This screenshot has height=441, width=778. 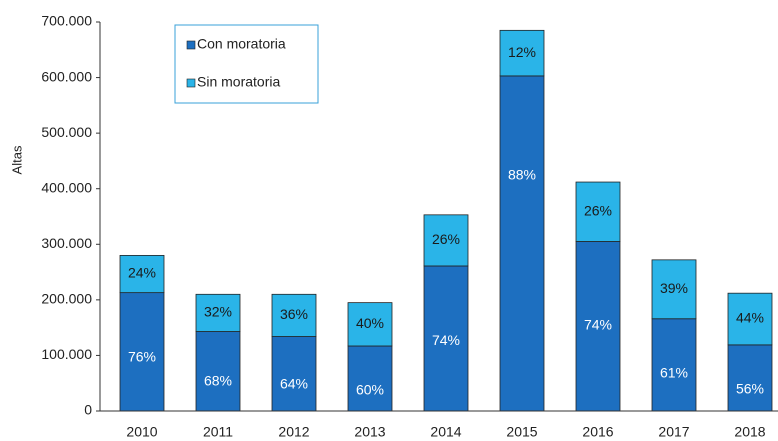 I want to click on y-tick-label: 600.000, so click(x=66, y=76).